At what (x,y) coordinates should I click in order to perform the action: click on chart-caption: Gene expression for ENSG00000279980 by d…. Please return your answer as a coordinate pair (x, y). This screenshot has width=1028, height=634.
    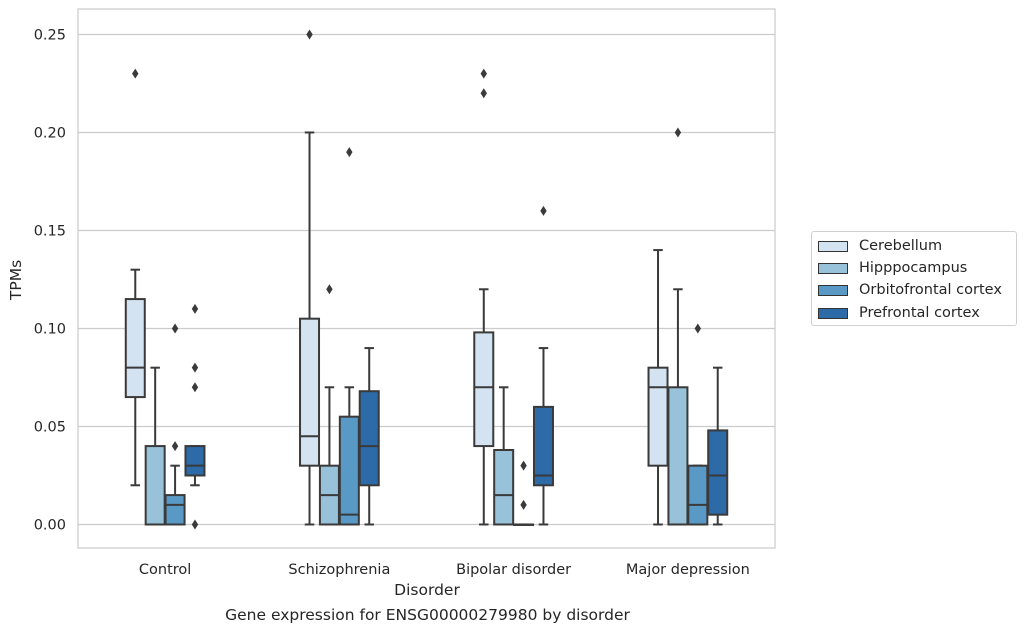
    Looking at the image, I should click on (427, 615).